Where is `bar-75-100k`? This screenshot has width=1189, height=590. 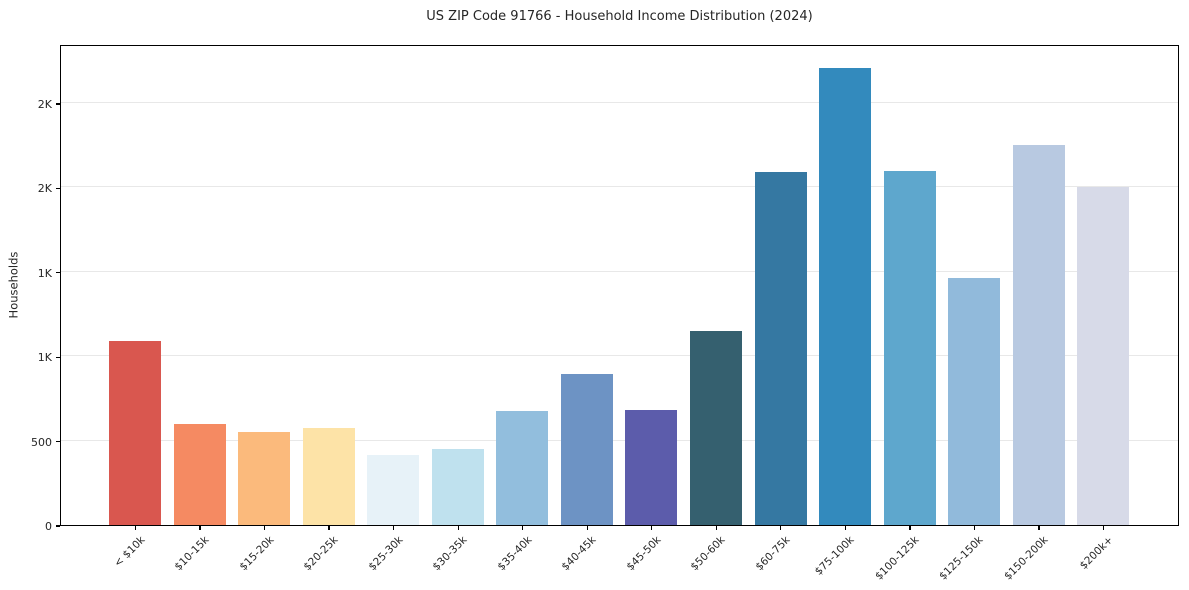
bar-75-100k is located at coordinates (845, 296).